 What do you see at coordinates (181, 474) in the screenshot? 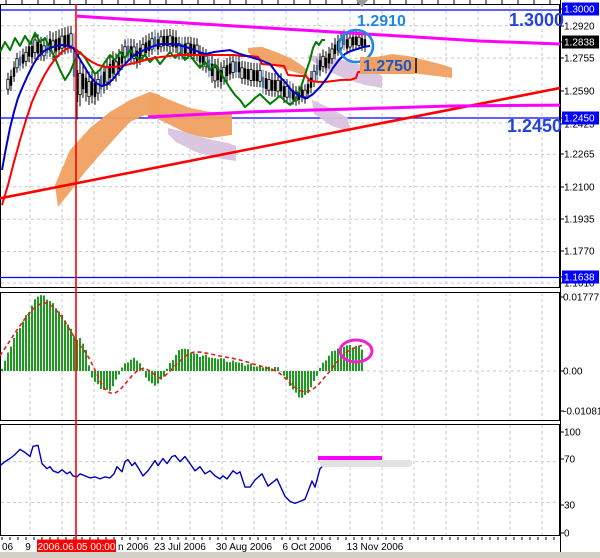
I see `rsi-line` at bounding box center [181, 474].